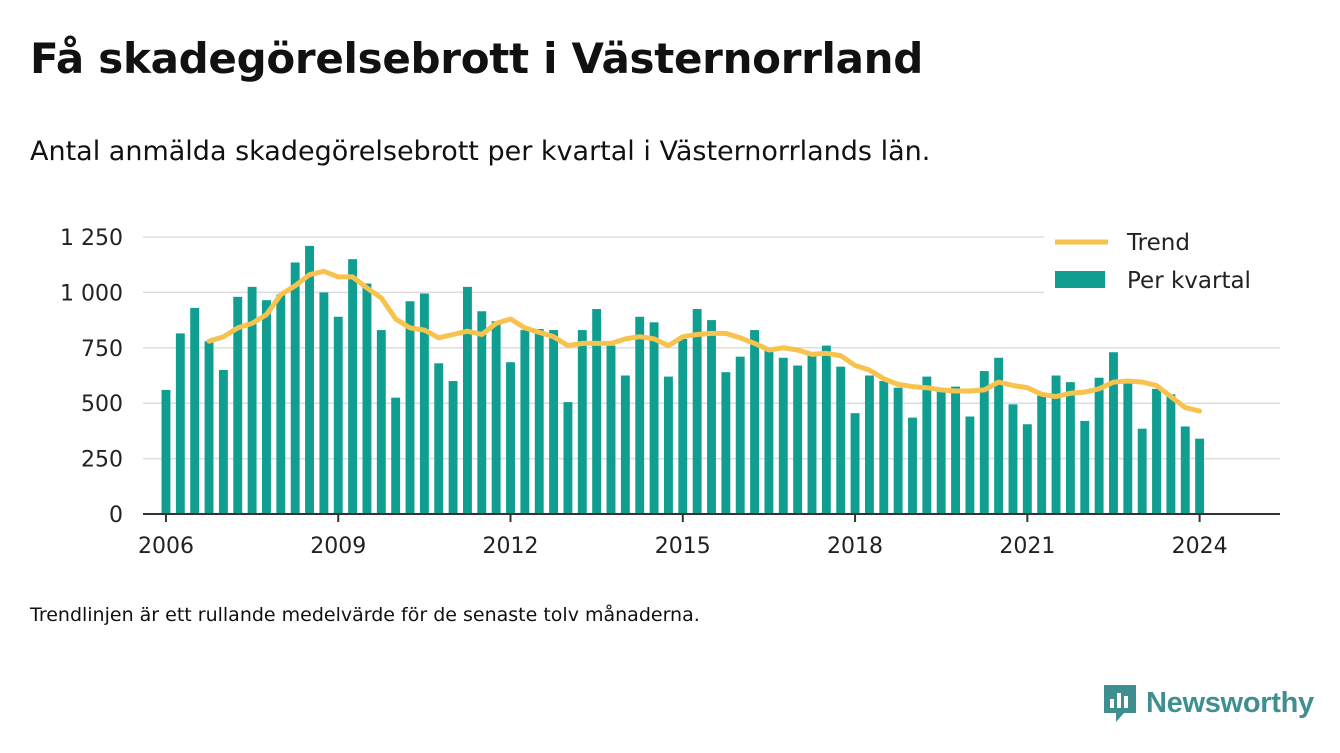  I want to click on y-tick-label: 500, so click(102, 404).